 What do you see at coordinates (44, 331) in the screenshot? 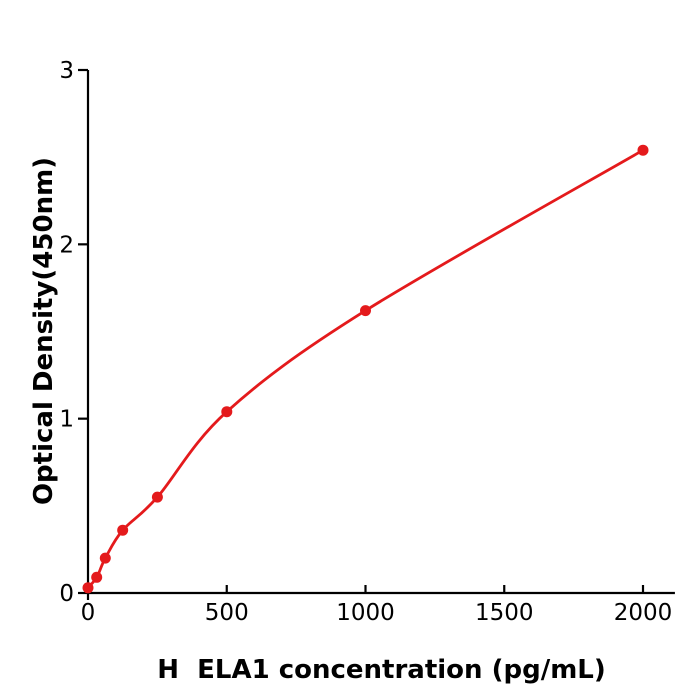
I see `y-axis-title: Optical Density(450nm)` at bounding box center [44, 331].